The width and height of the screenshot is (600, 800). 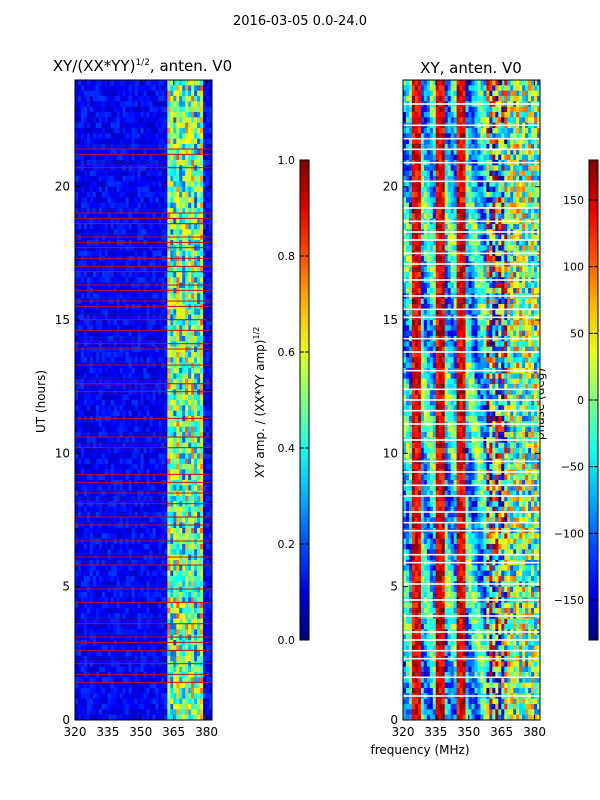 I want to click on colorbar-tick-label: 50, so click(x=577, y=333).